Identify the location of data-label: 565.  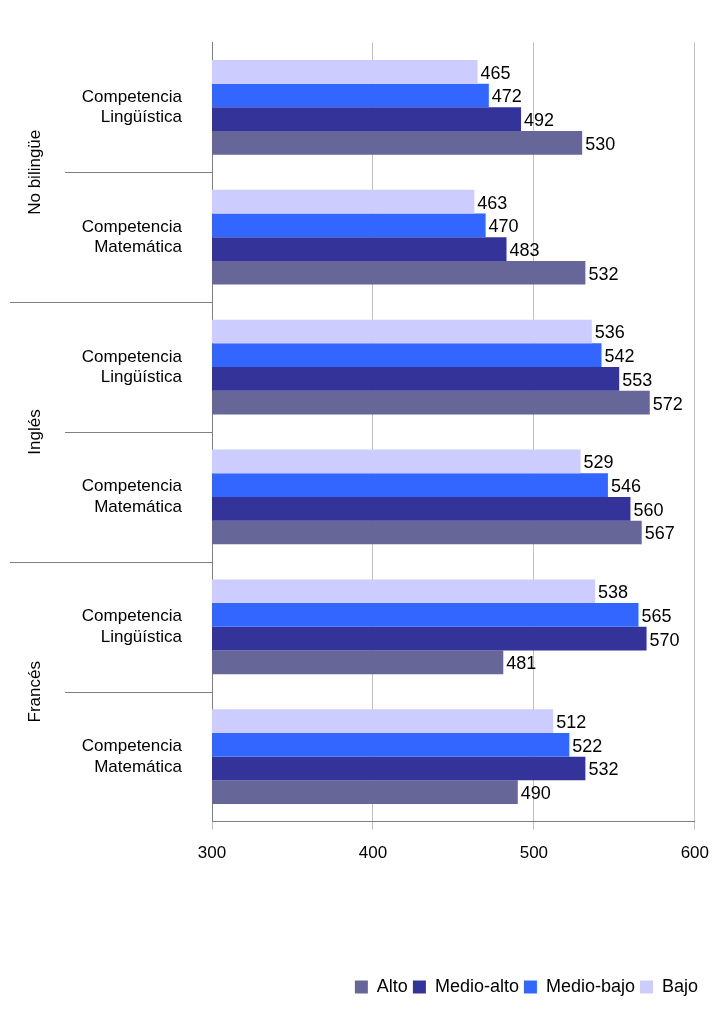
(656, 615).